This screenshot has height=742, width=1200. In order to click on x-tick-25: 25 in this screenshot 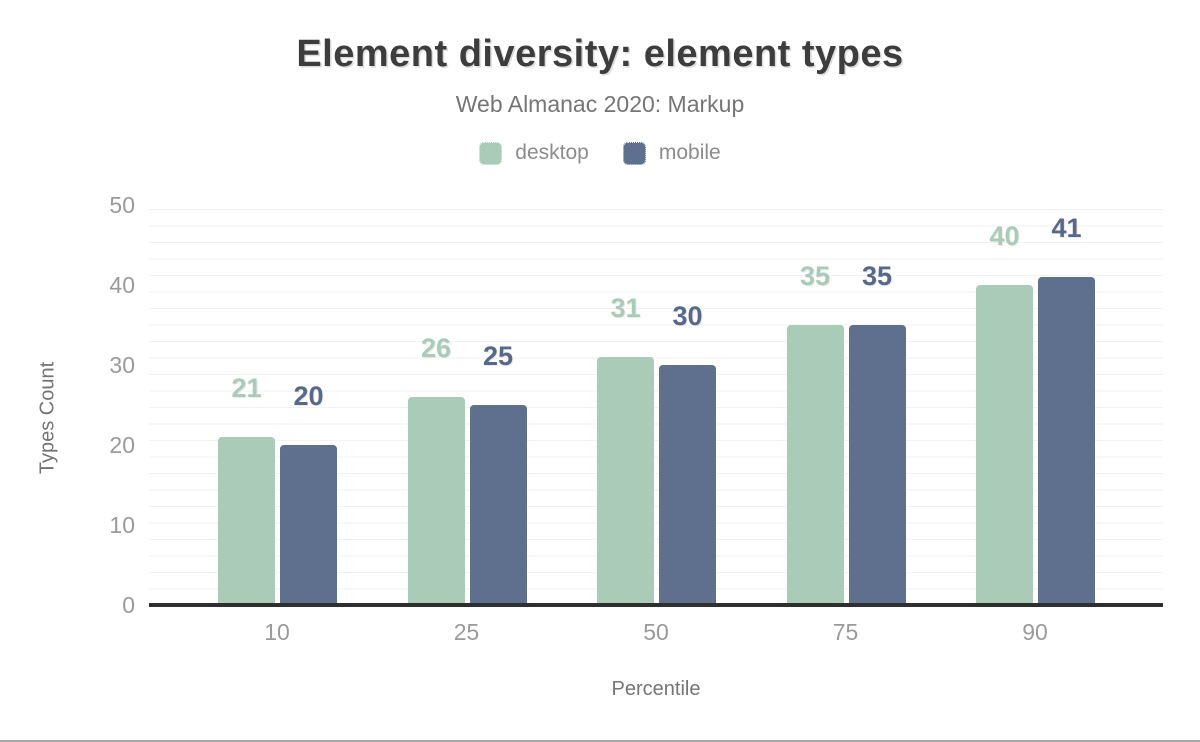, I will do `click(466, 632)`.